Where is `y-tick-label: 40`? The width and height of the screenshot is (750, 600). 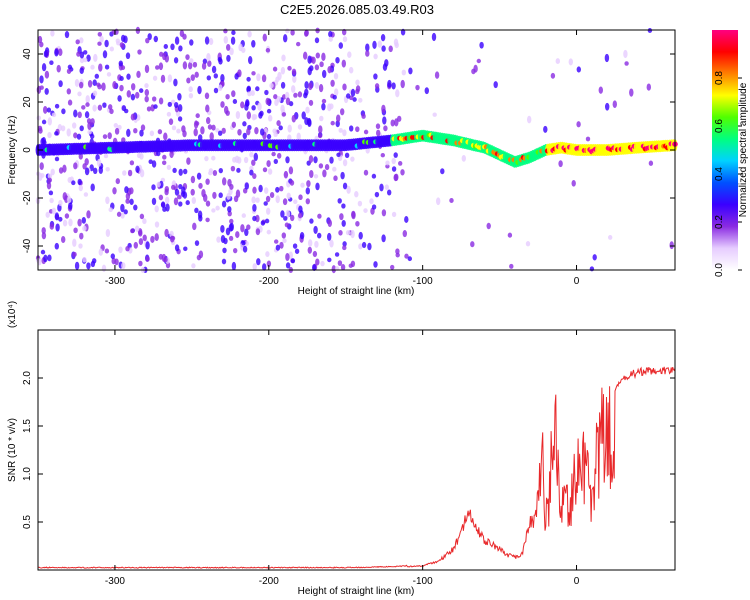
y-tick-label: 40 is located at coordinates (27, 54).